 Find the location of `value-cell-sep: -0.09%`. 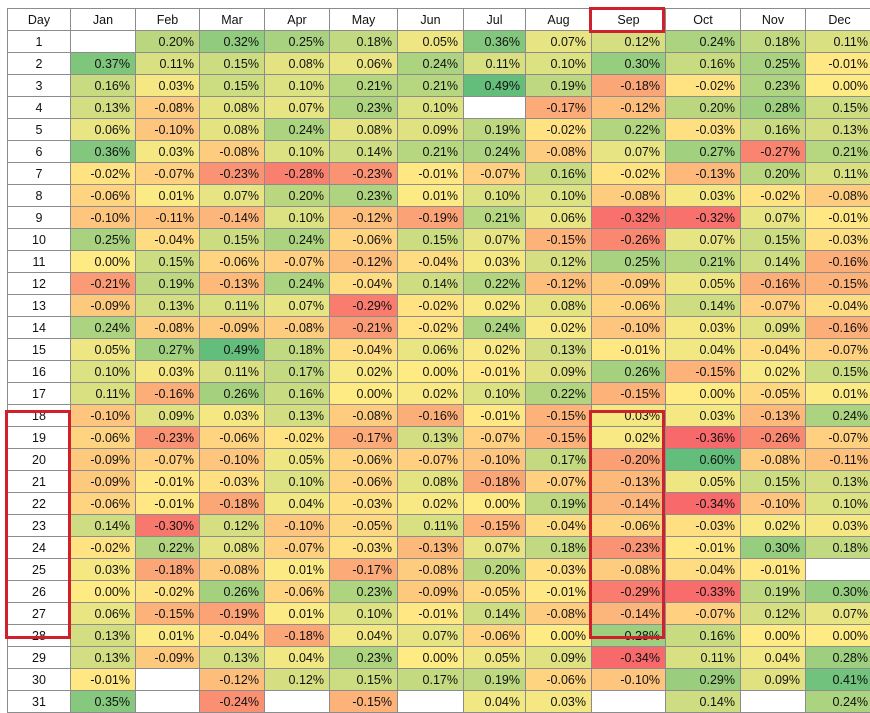

value-cell-sep: -0.09% is located at coordinates (629, 284).